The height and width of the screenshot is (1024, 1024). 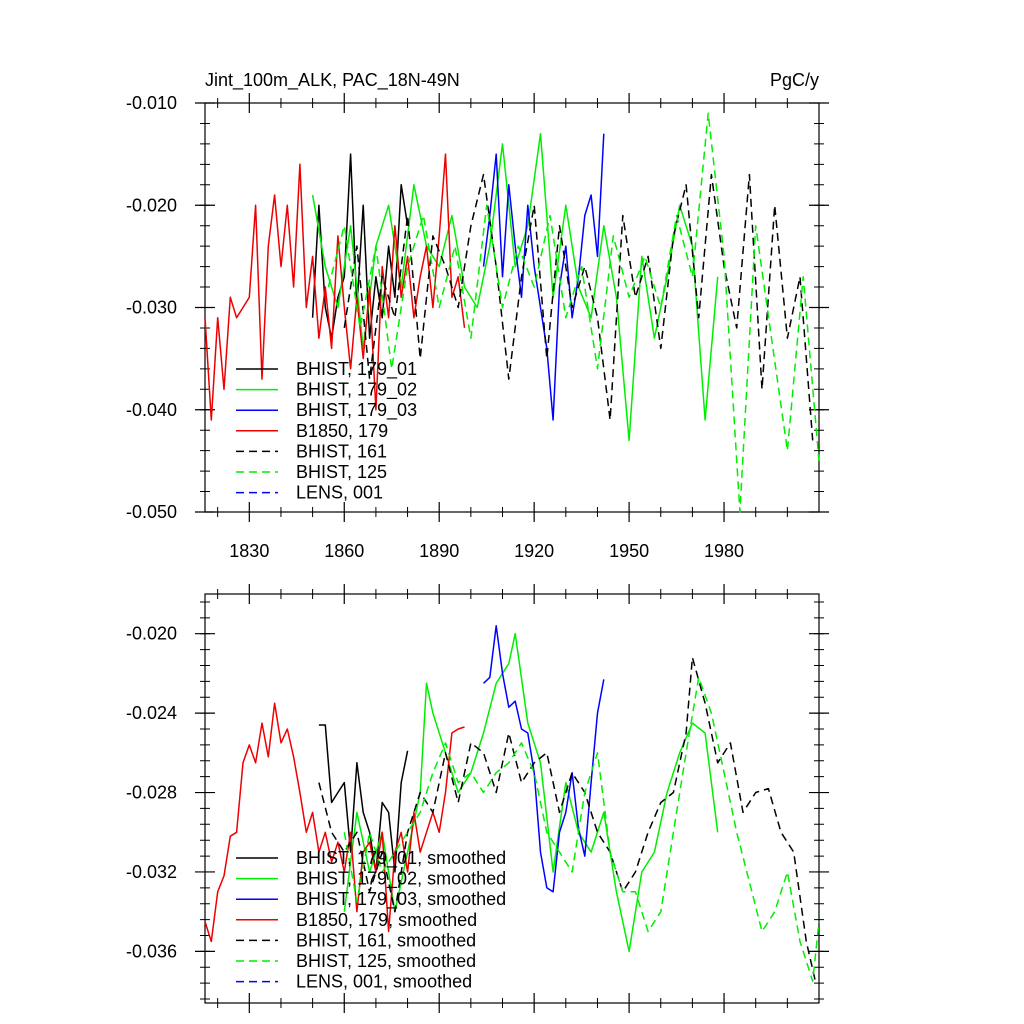 I want to click on top-xtick-label: 1830, so click(x=249, y=551).